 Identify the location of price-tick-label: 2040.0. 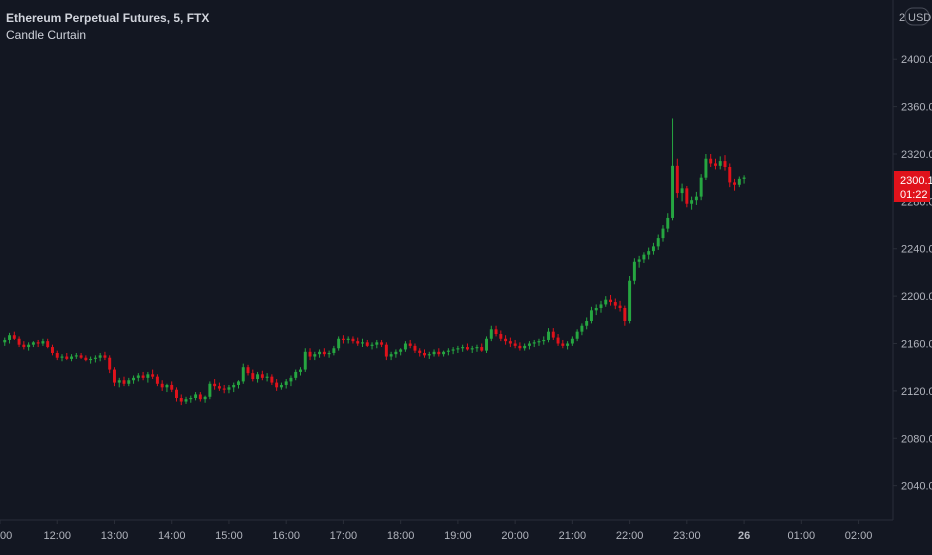
(916, 487).